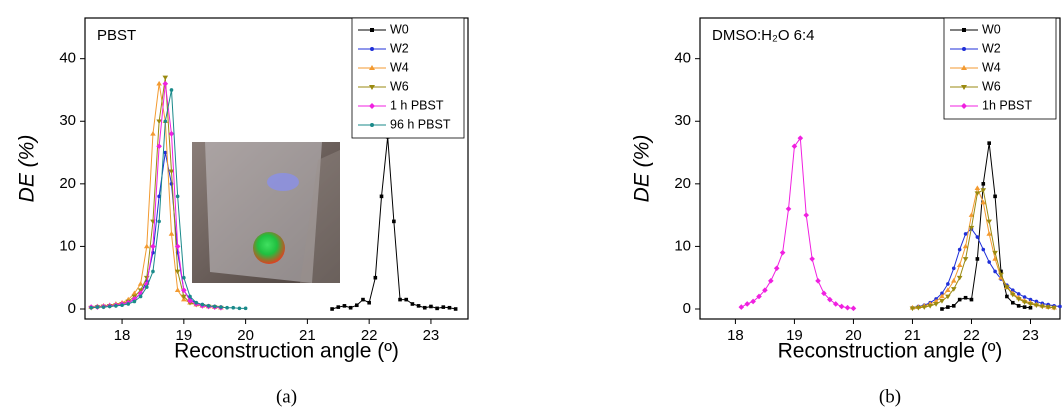  I want to click on x-tick-label: 19, so click(183, 335).